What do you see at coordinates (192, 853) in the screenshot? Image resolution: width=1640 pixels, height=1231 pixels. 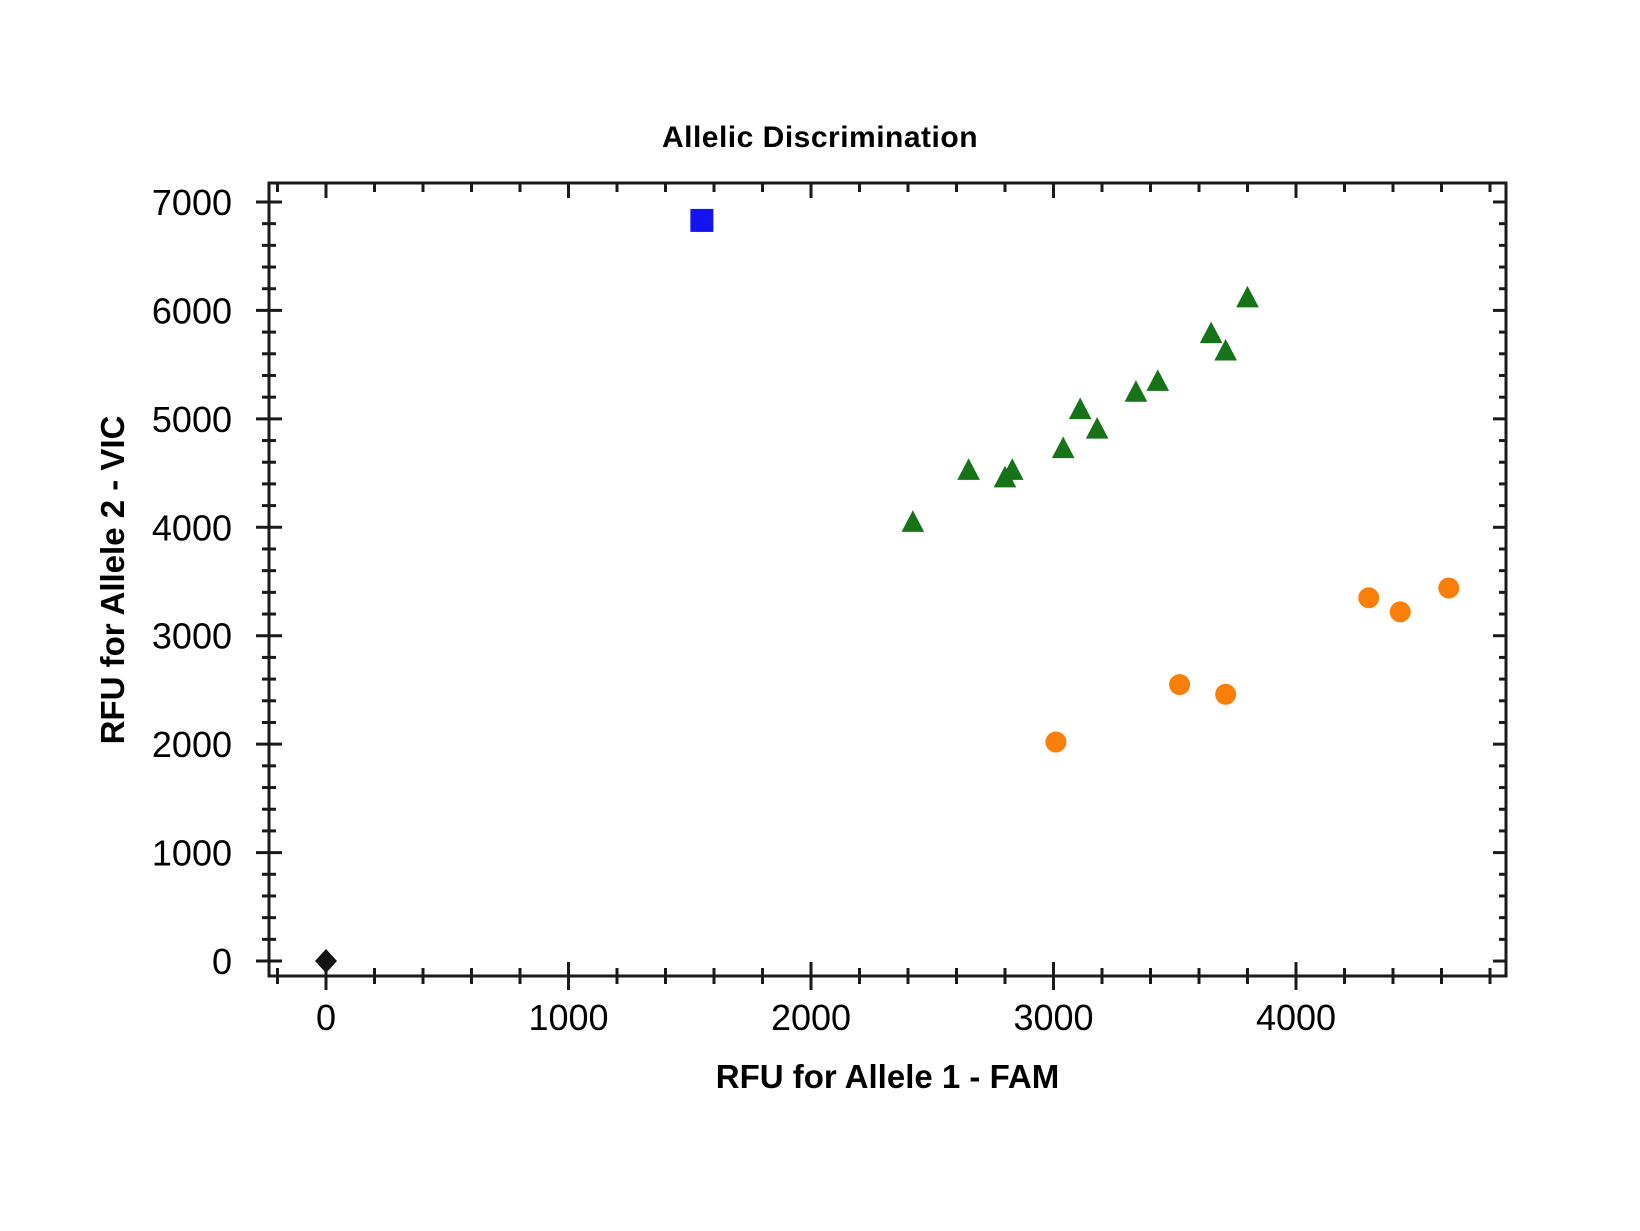 I see `y-tick-label: 1000` at bounding box center [192, 853].